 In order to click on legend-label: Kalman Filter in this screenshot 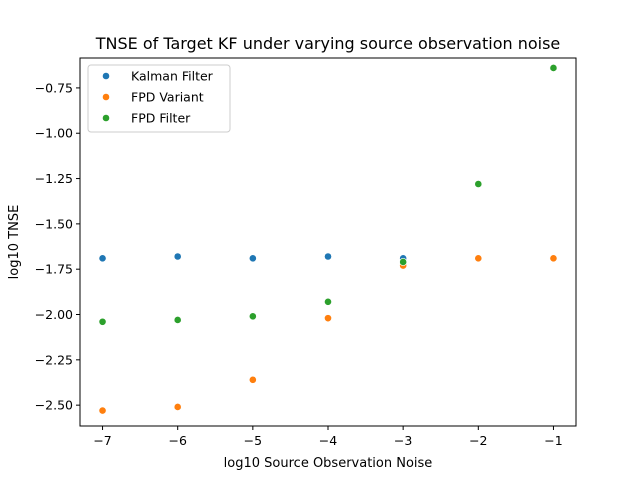, I will do `click(172, 76)`.